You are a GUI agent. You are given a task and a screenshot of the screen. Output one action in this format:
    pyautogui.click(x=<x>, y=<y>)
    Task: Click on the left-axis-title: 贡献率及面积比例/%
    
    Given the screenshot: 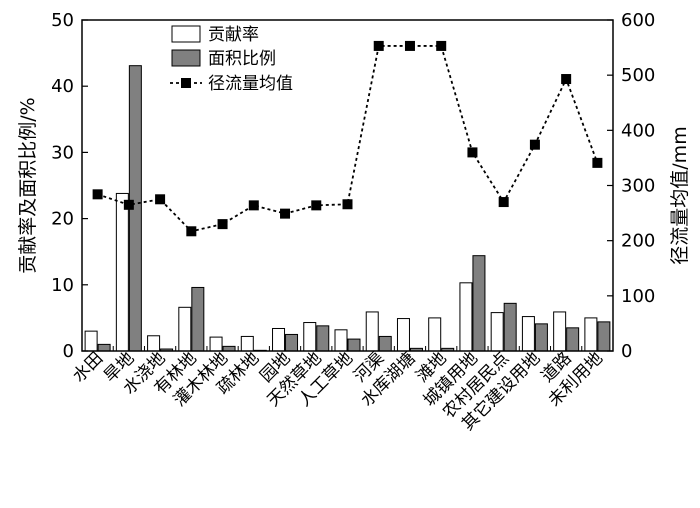 What is the action you would take?
    pyautogui.click(x=28, y=185)
    